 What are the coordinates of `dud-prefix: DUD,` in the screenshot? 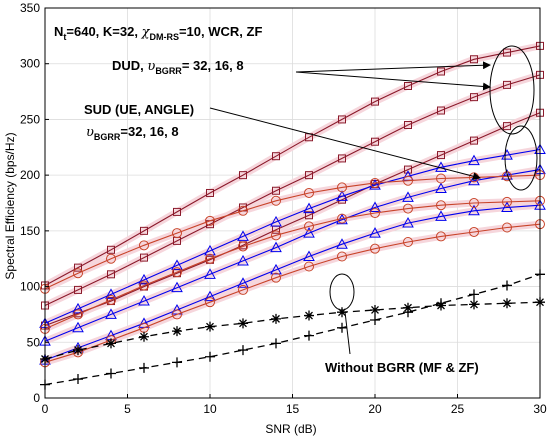 It's located at (128, 65).